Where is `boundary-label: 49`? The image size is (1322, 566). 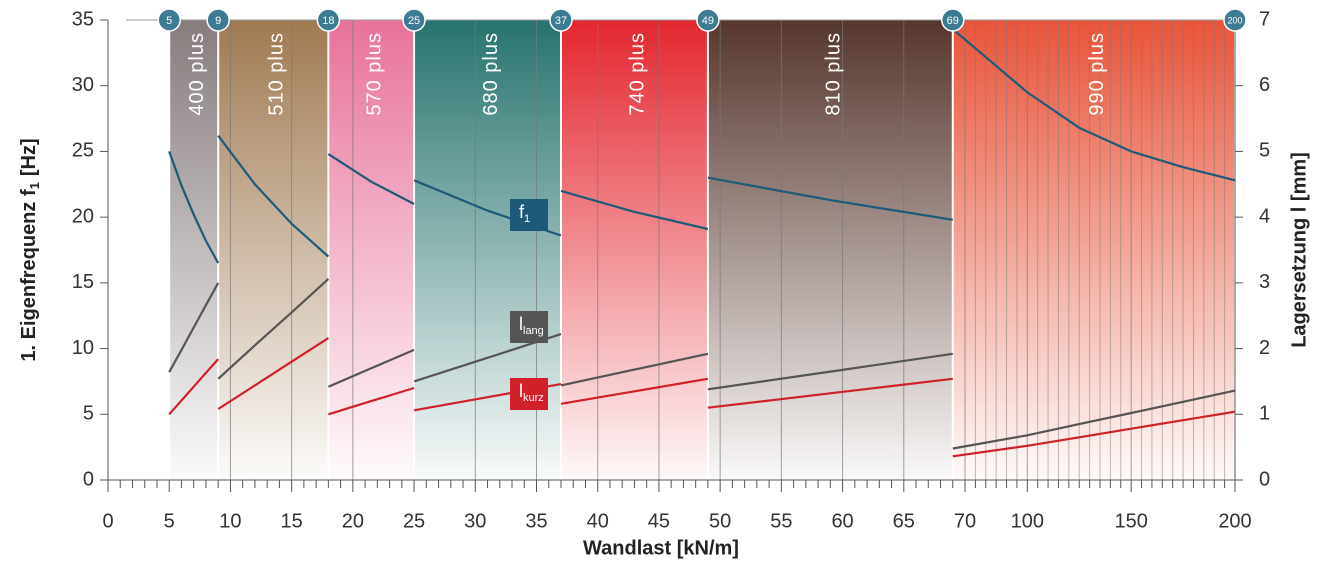 boundary-label: 49 is located at coordinates (708, 21).